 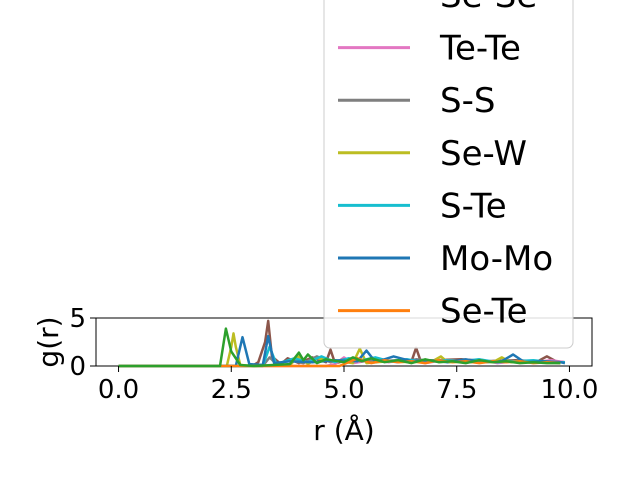 What do you see at coordinates (496, 259) in the screenshot?
I see `legend-label: Mo-Mo` at bounding box center [496, 259].